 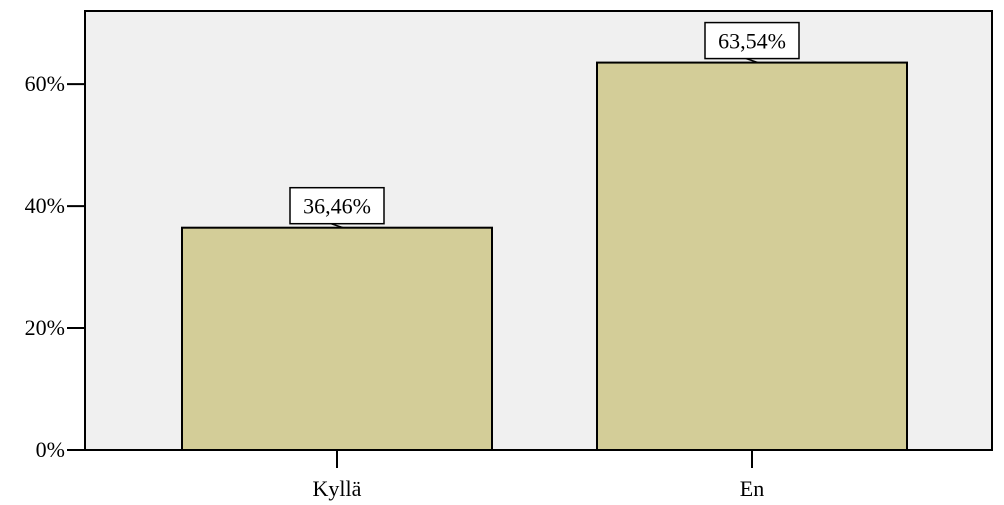 What do you see at coordinates (45, 327) in the screenshot?
I see `y-tick-label: 20%` at bounding box center [45, 327].